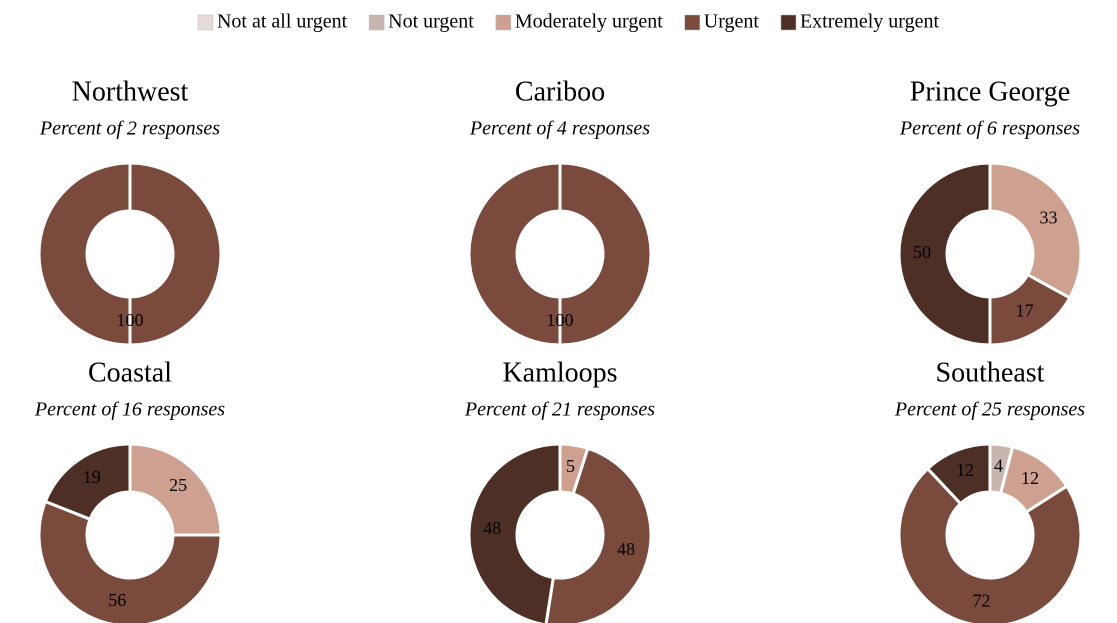  I want to click on chart-title: Coastal, so click(130, 372).